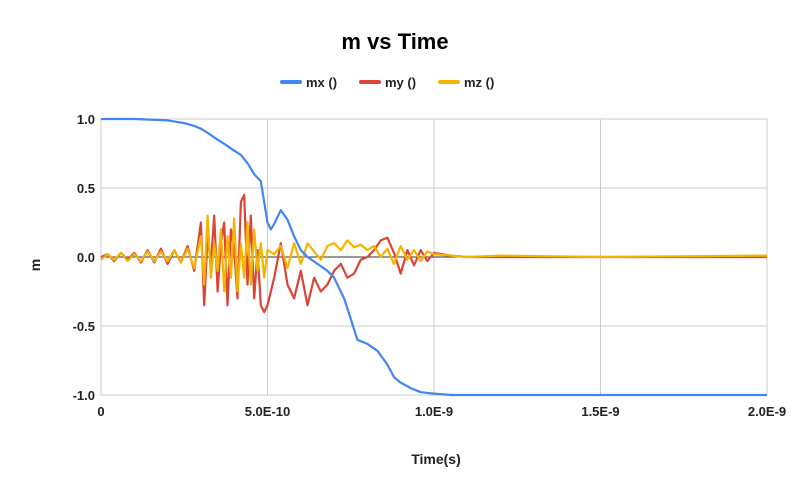 The image size is (791, 492). Describe the element at coordinates (600, 411) in the screenshot. I see `x-tick-label: 1.5E-9` at that location.